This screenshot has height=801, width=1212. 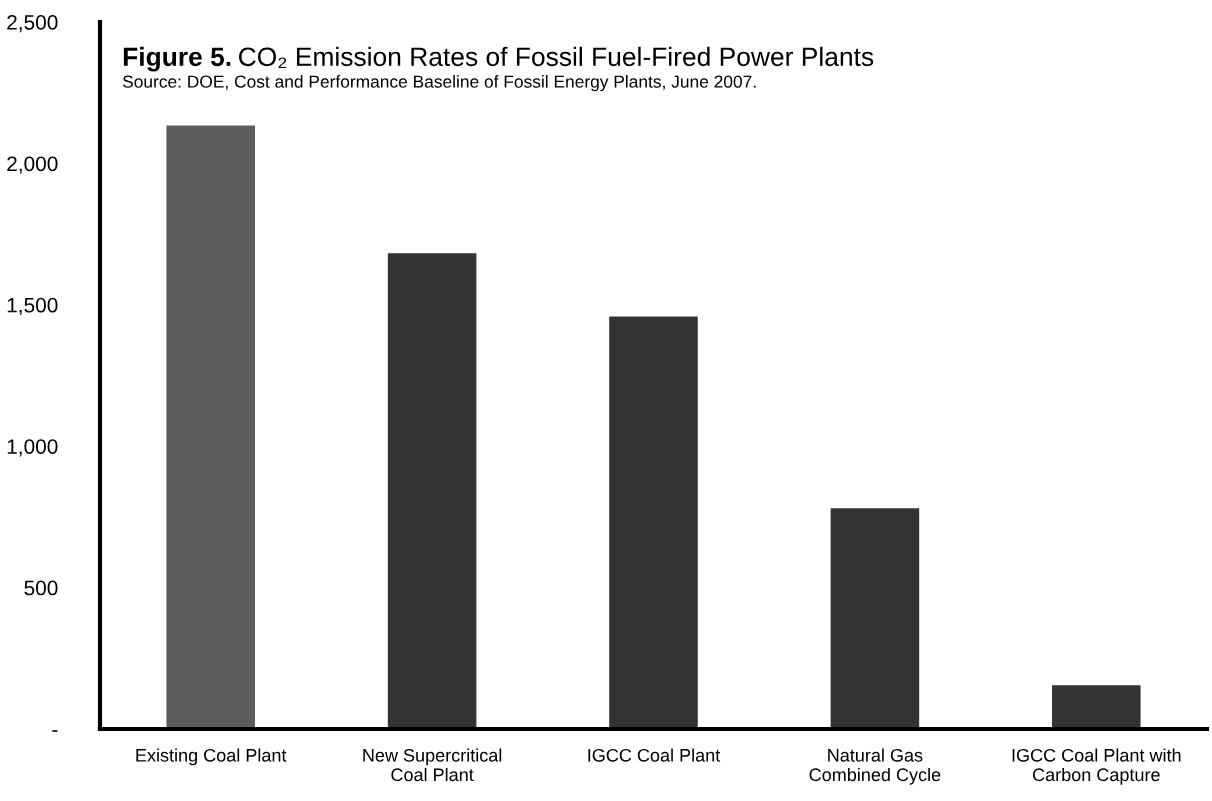 I want to click on text: Figure 5. CO₂ Emission Rates of Fossil Fuel-Fired Power Plants, so click(x=498, y=59).